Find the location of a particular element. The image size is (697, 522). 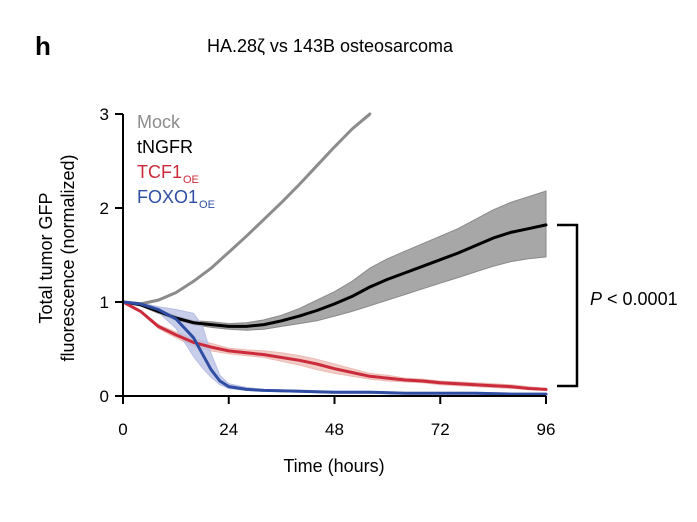

y-tick-label: 0 is located at coordinates (104, 396).